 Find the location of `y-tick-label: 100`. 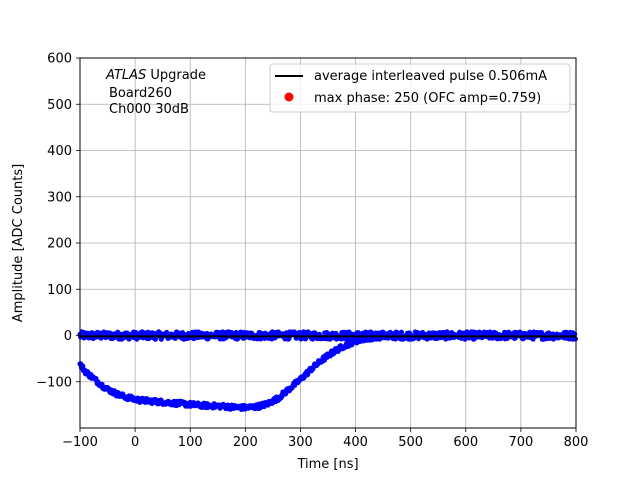

y-tick-label: 100 is located at coordinates (59, 290).